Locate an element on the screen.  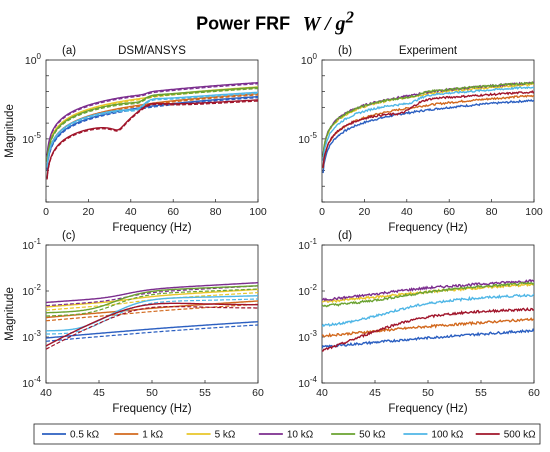
figure-title: Power FRF W / g2 is located at coordinates (275, 21).